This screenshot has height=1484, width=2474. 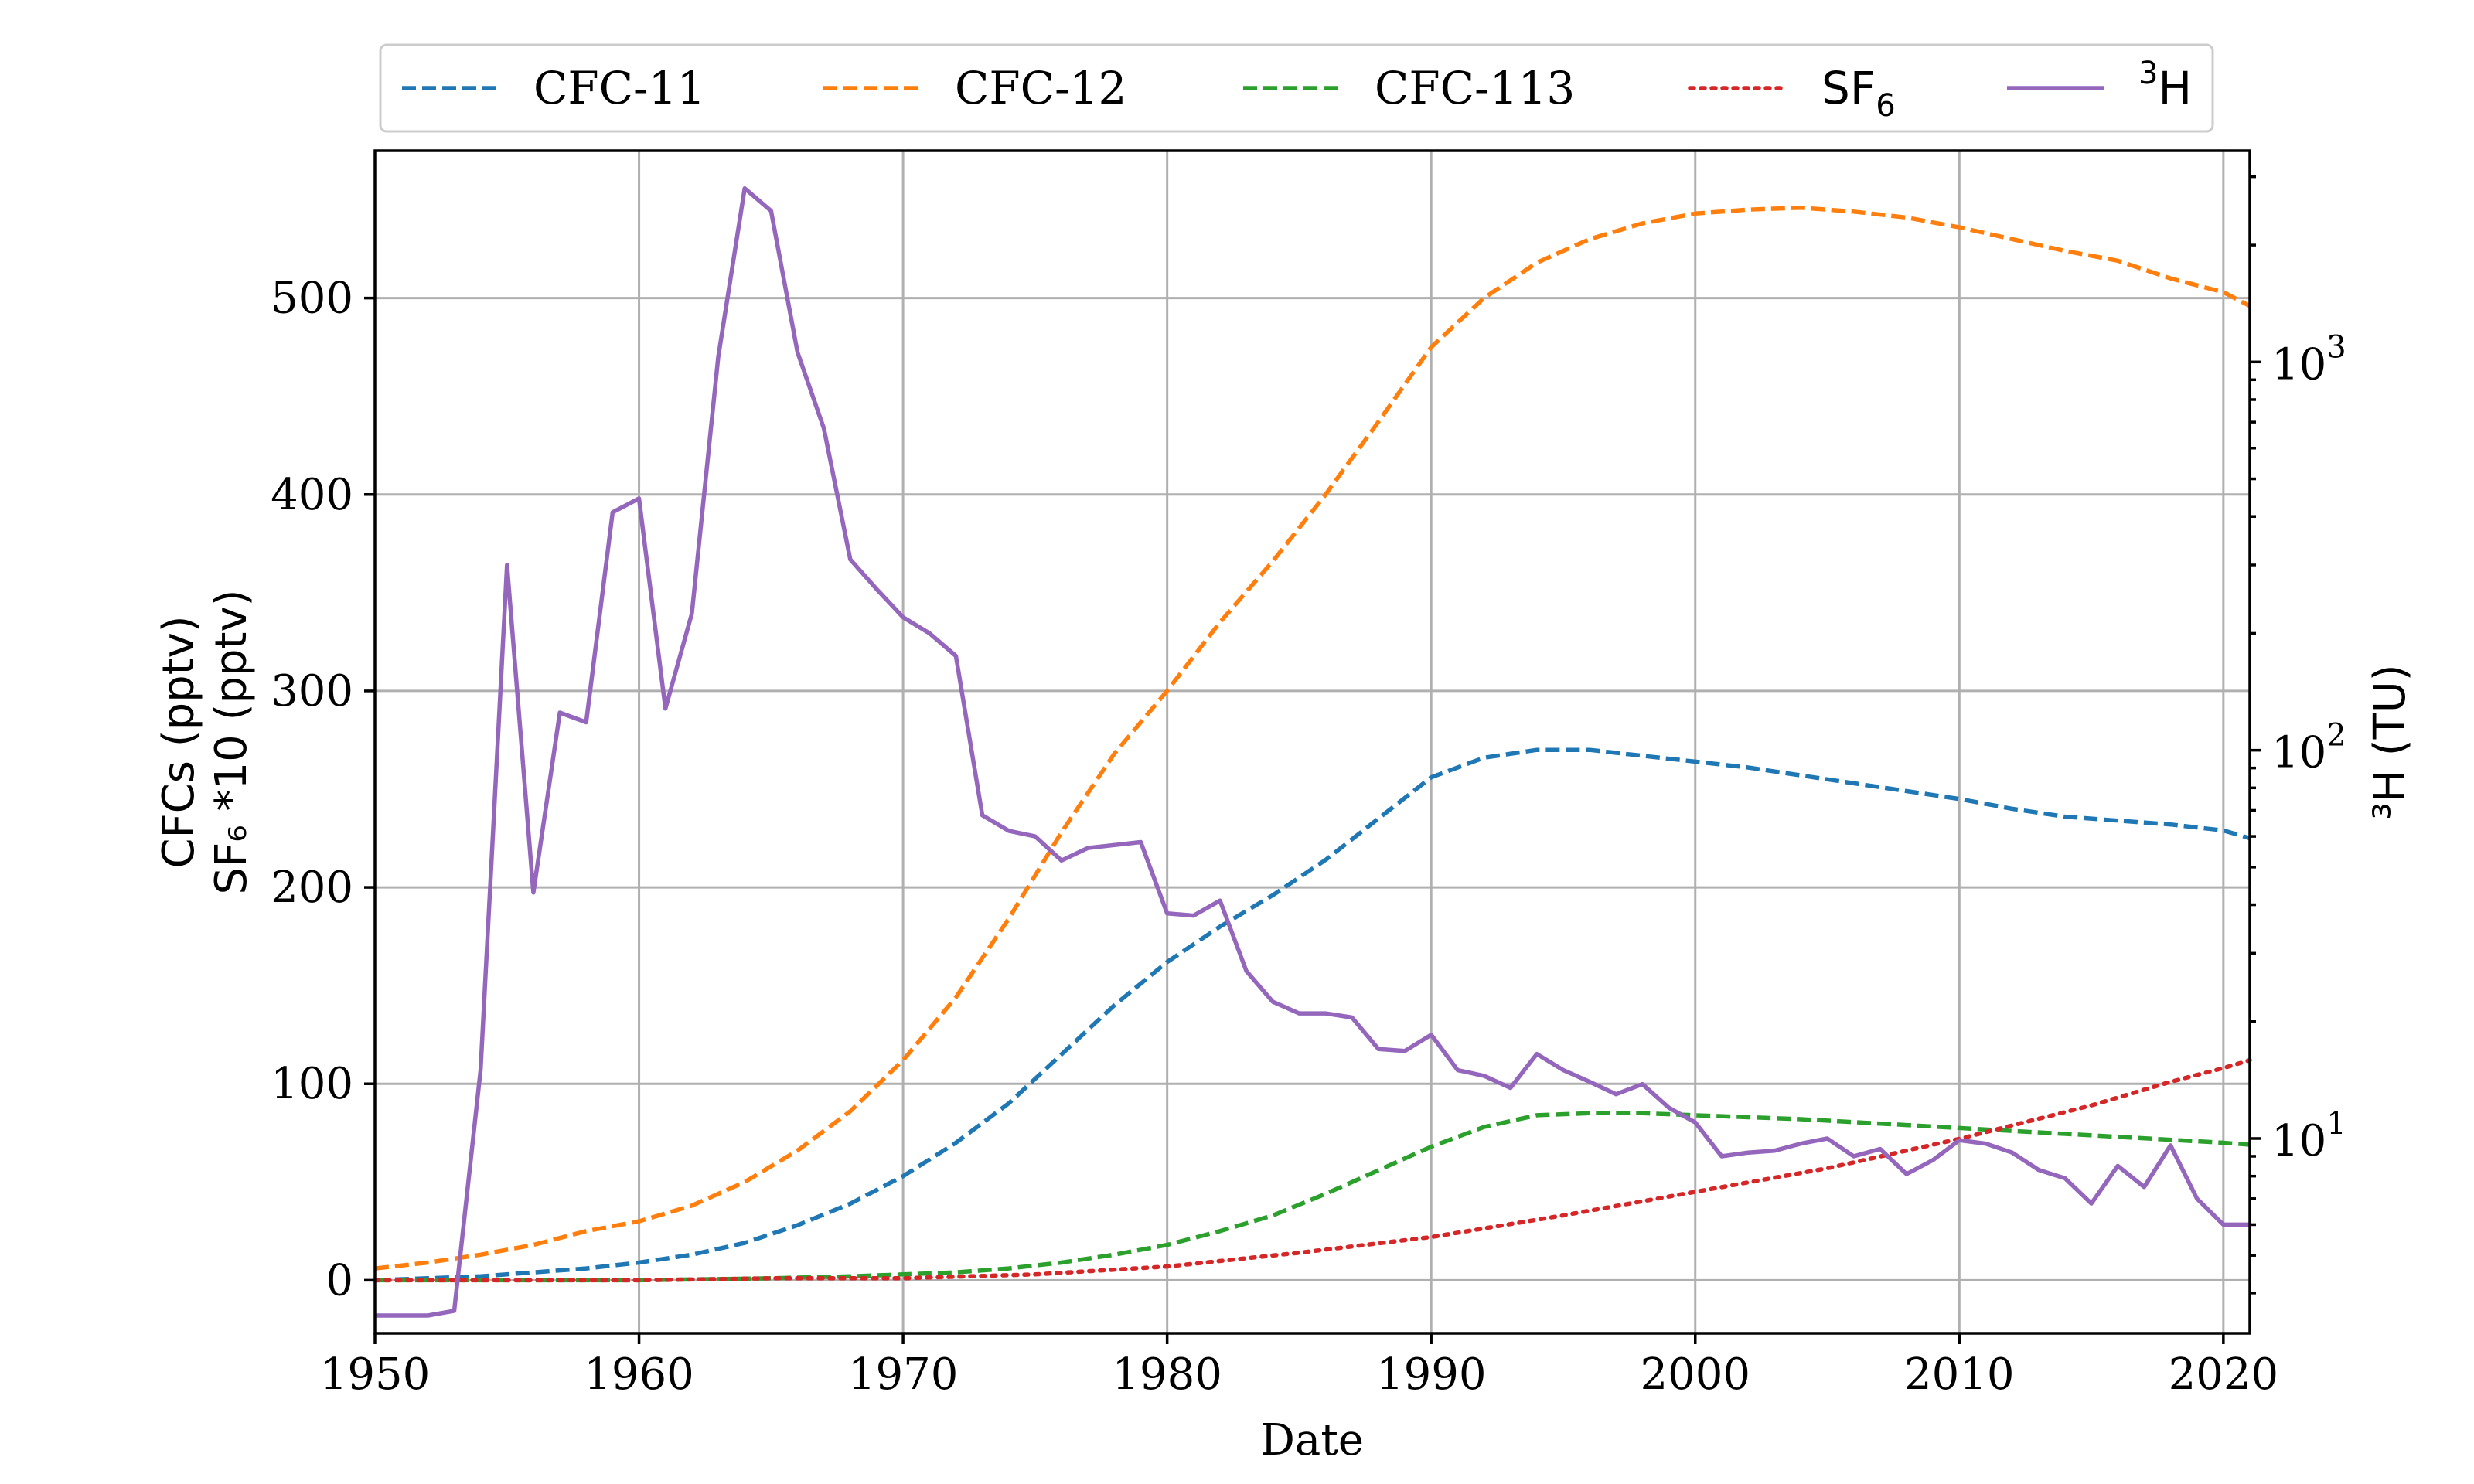 I want to click on legend-label-main: CFC-12, so click(x=1040, y=88).